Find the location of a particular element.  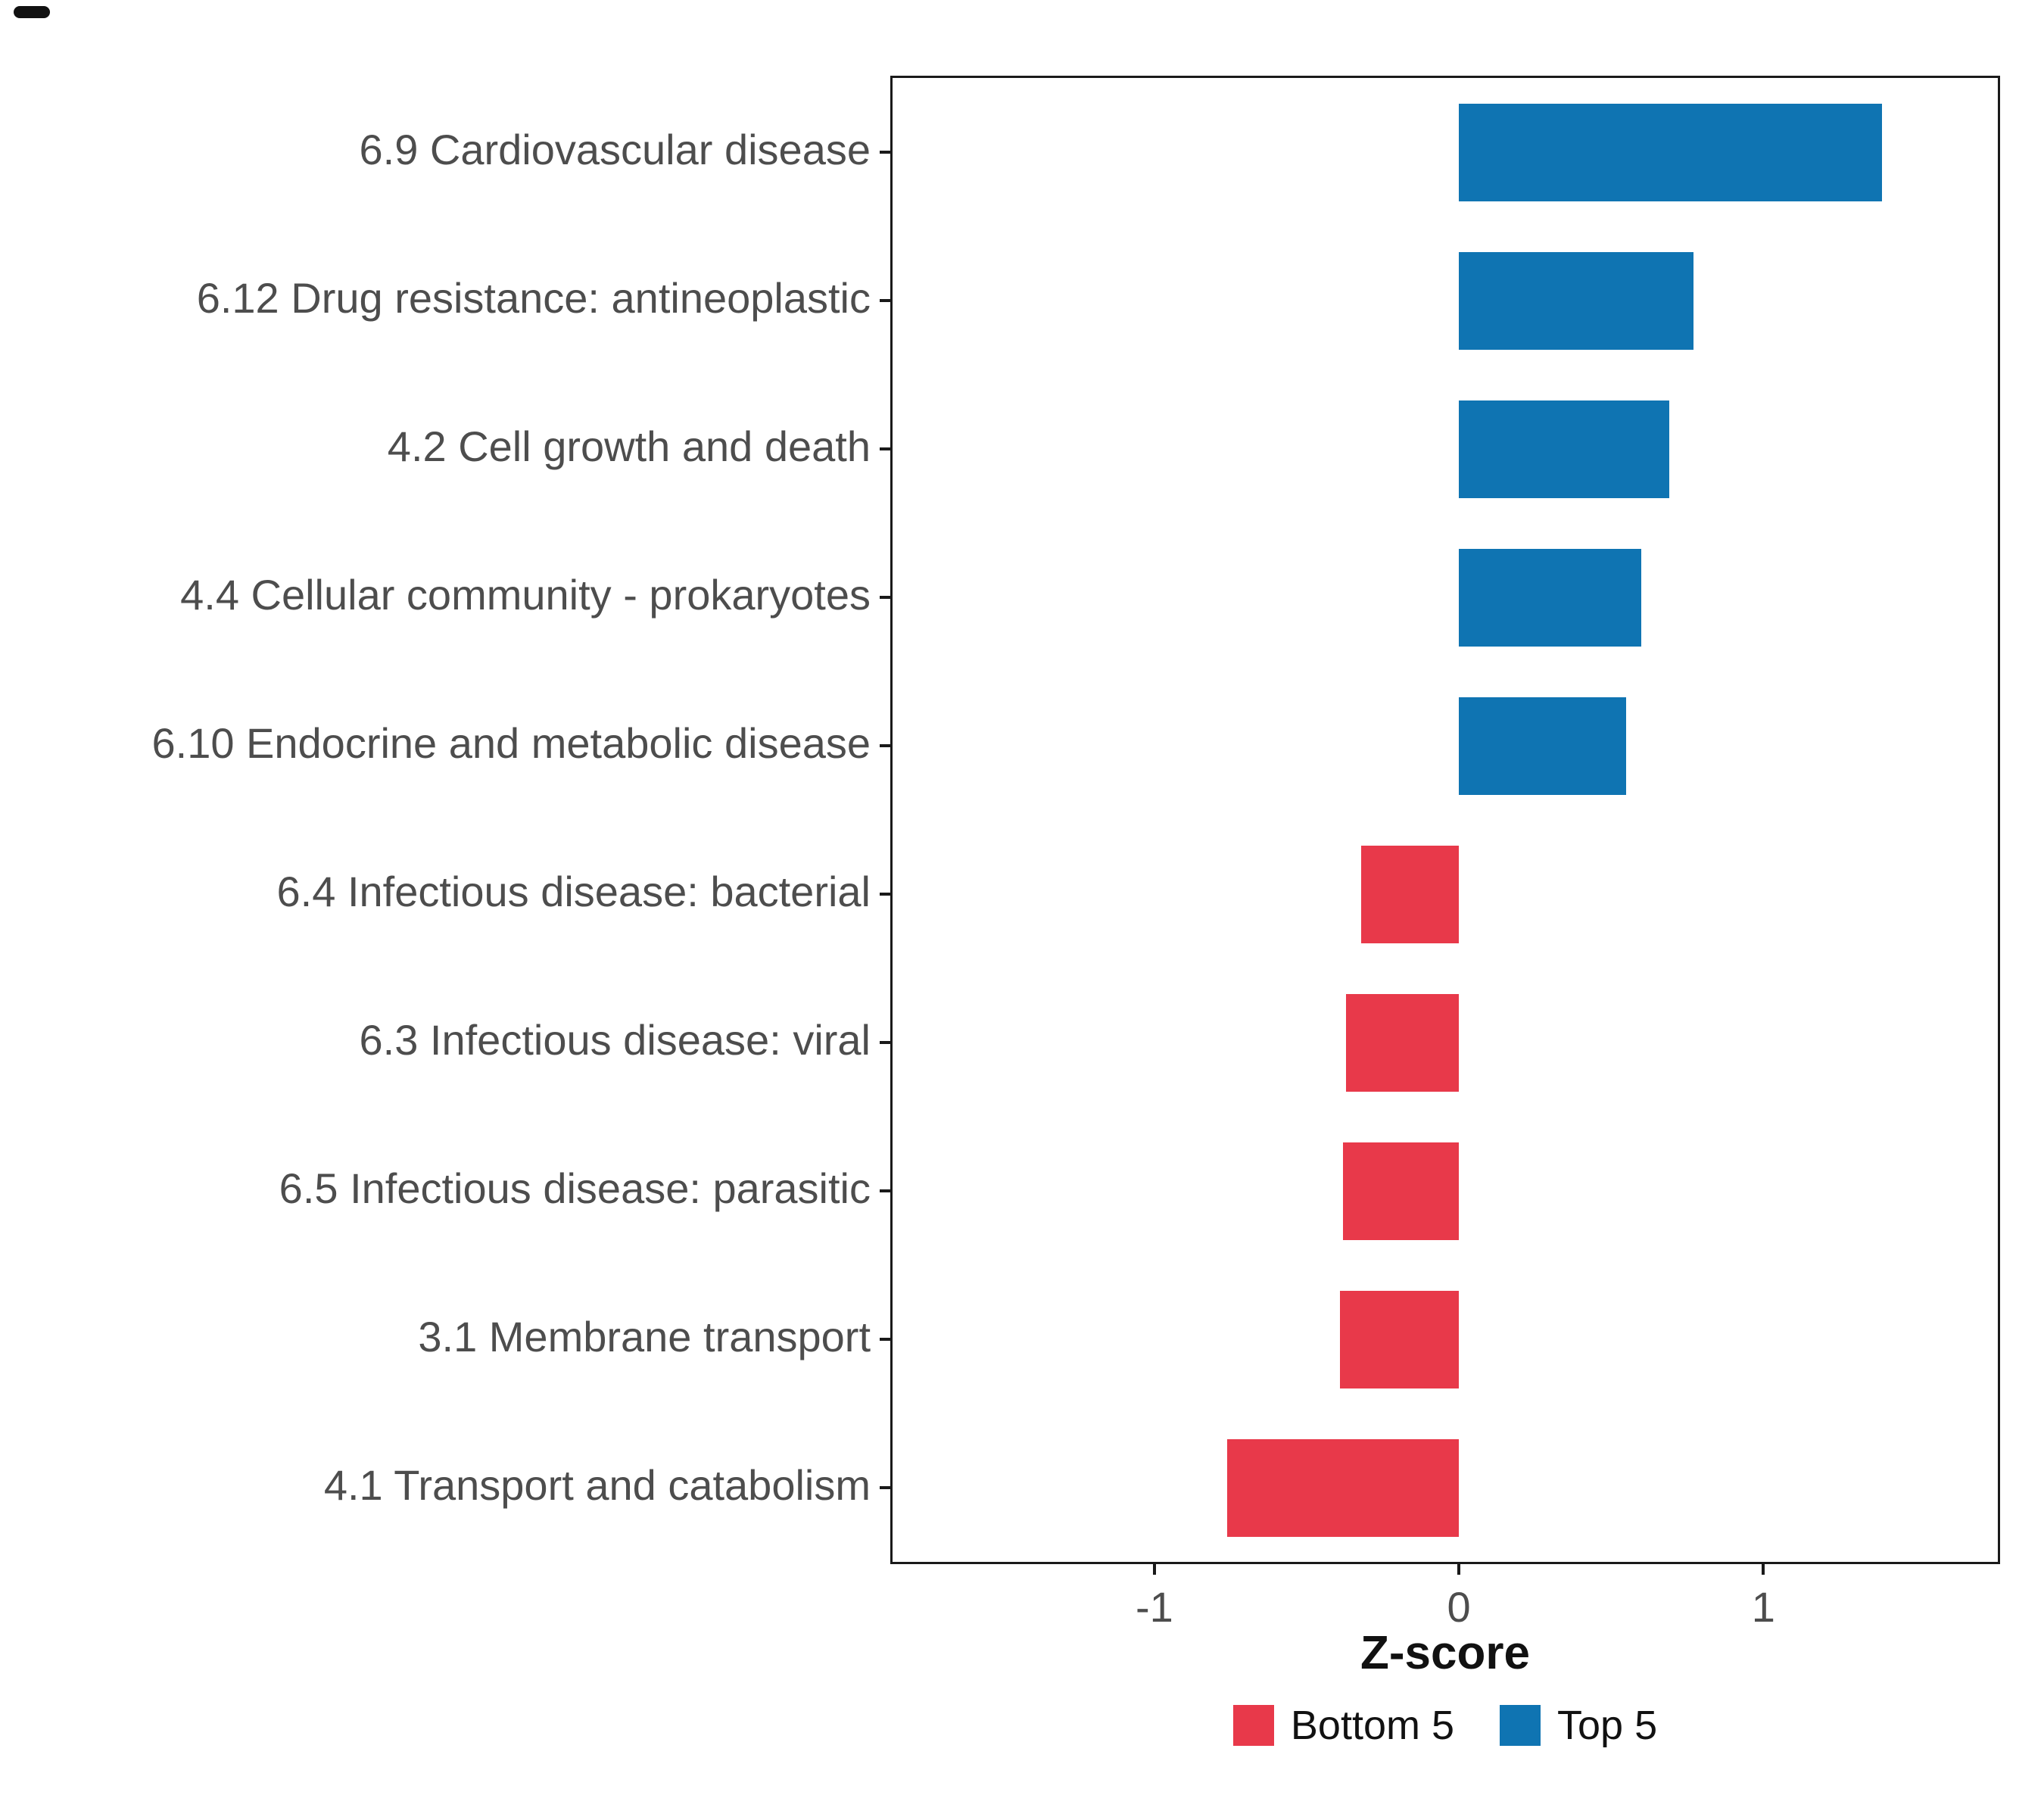

crop-artifact-mark is located at coordinates (32, 12).